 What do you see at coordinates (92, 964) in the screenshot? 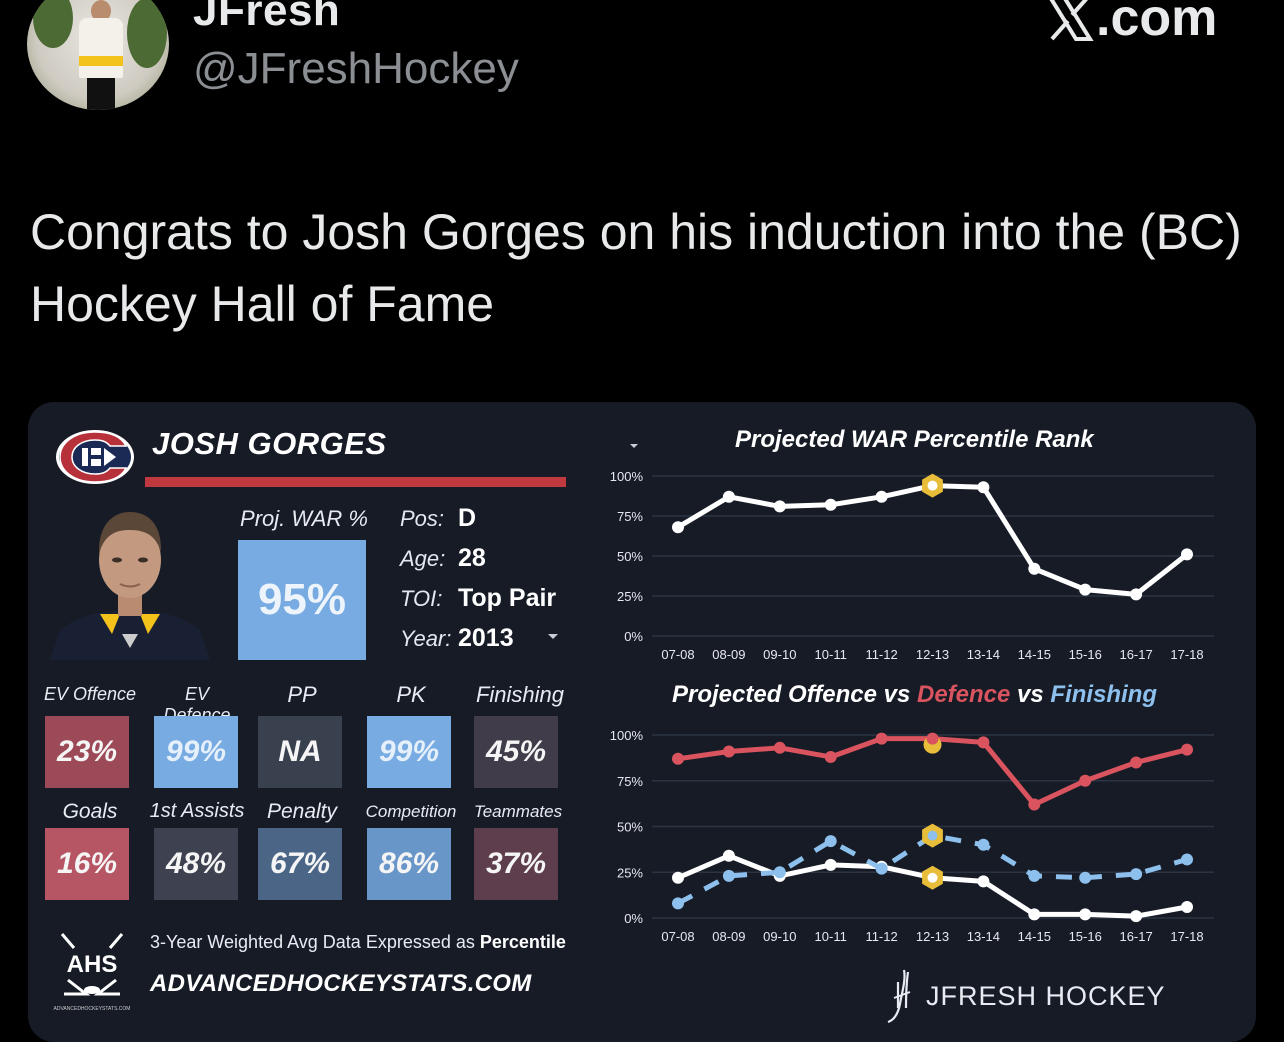
I see `svg-text: AHS` at bounding box center [92, 964].